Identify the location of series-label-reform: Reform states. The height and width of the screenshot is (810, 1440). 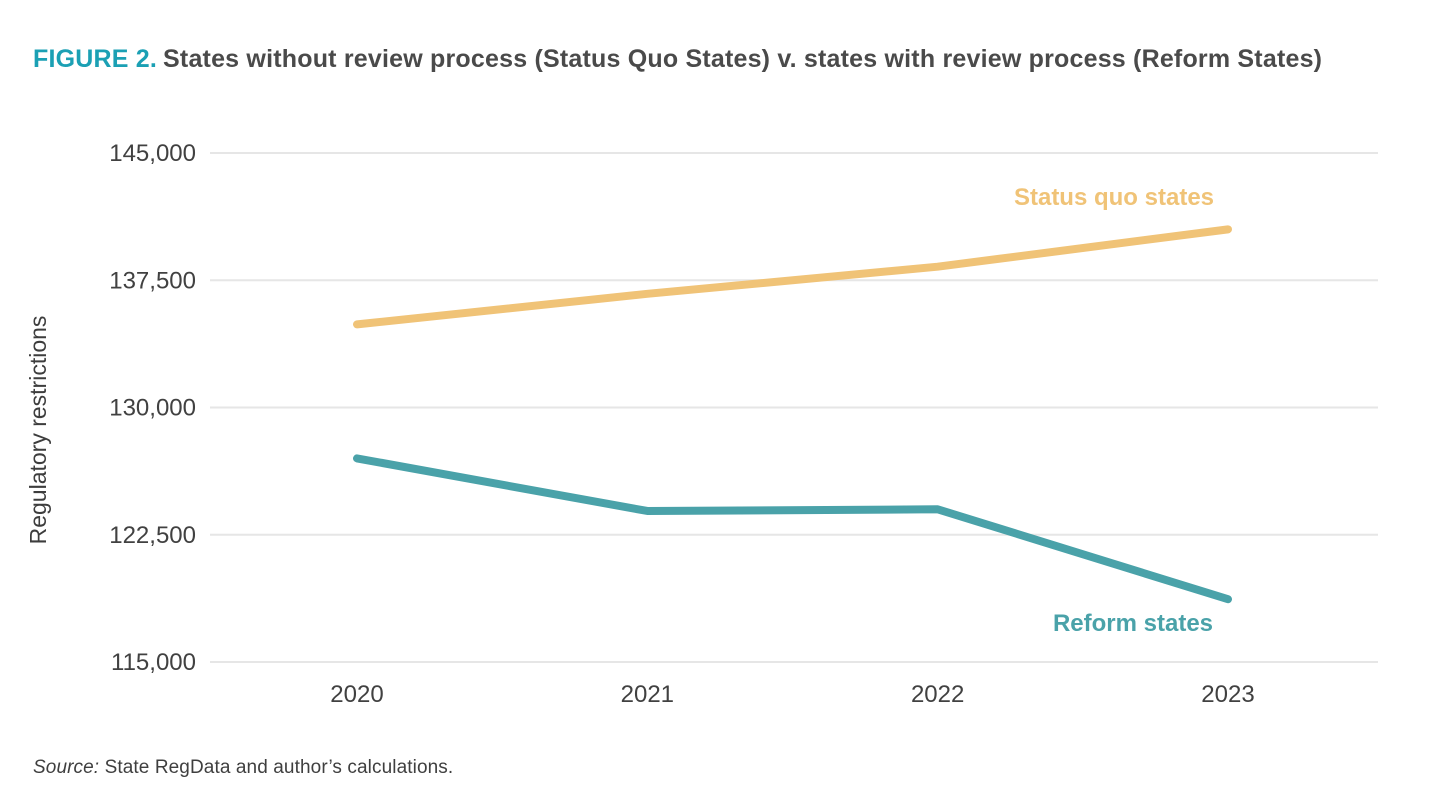
(1133, 623).